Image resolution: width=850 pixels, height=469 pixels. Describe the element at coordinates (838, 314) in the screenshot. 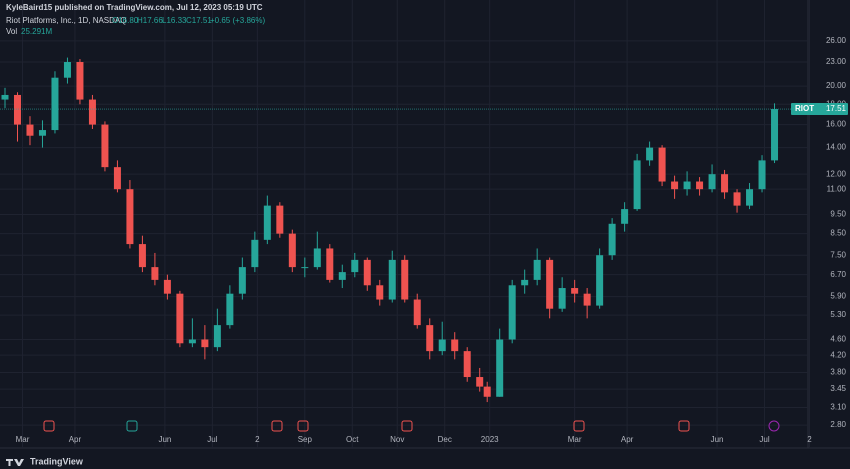

I see `y-tick-label: 5.30` at that location.